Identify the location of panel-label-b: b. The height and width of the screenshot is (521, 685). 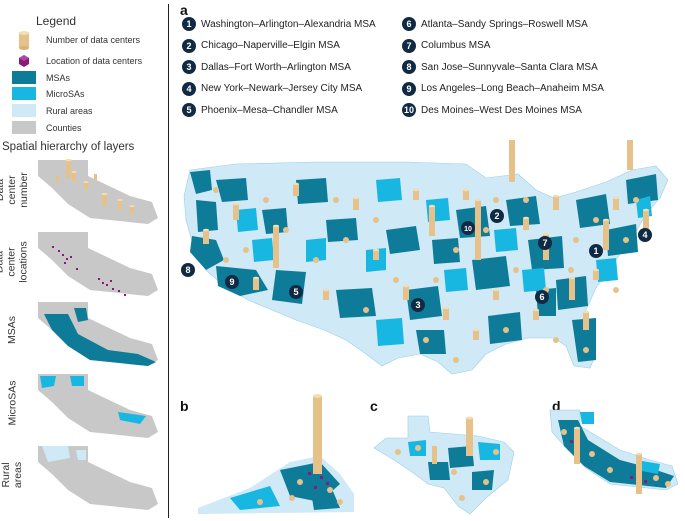
(184, 406).